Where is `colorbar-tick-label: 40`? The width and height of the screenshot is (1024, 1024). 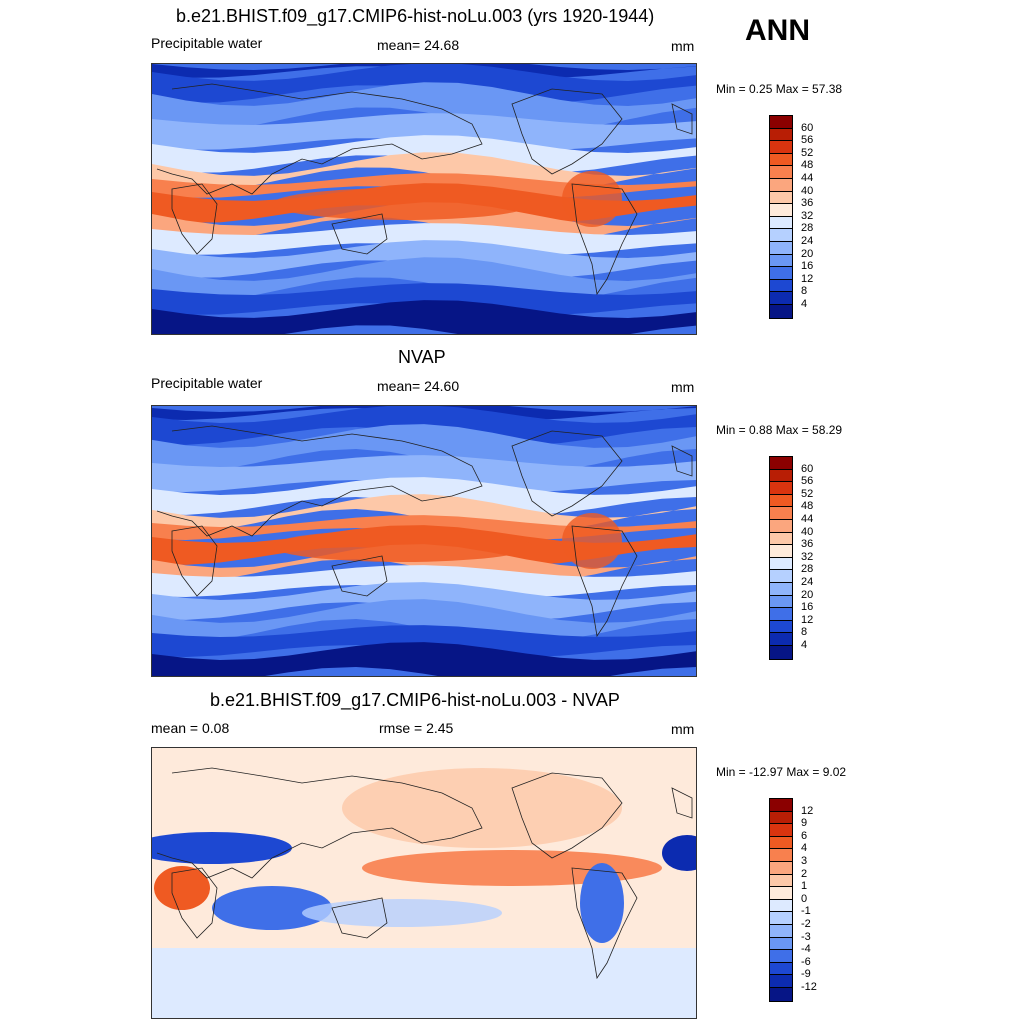 colorbar-tick-label: 40 is located at coordinates (807, 531).